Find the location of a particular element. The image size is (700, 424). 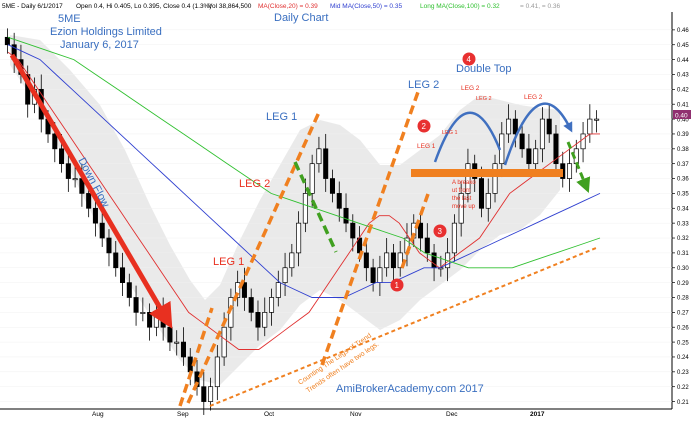

y-tick-label: 0.45 is located at coordinates (683, 46).